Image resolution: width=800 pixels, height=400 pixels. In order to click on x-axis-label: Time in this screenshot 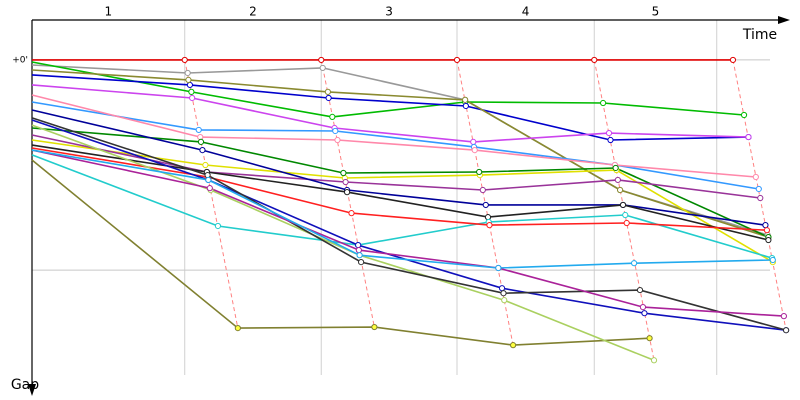, I will do `click(759, 35)`.